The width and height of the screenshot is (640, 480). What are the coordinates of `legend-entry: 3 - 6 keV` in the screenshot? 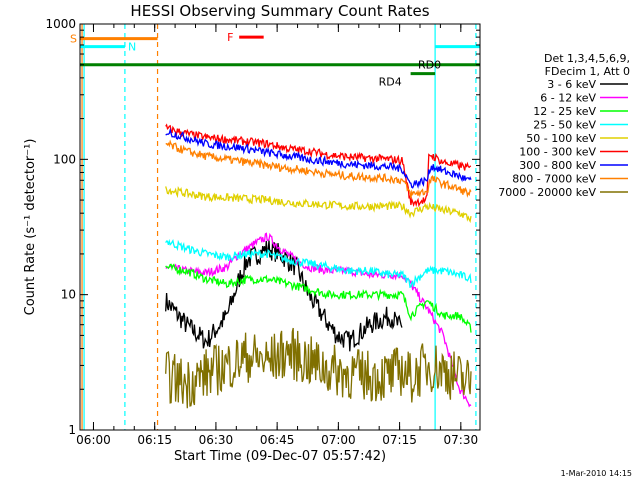 It's located at (571, 84).